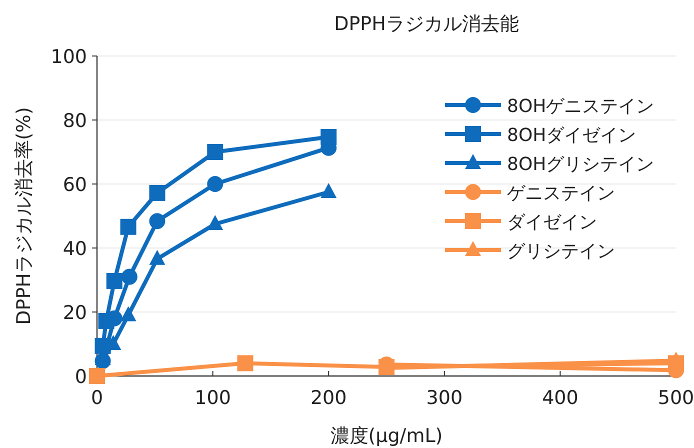  I want to click on y-tick-label: 60, so click(74, 185).